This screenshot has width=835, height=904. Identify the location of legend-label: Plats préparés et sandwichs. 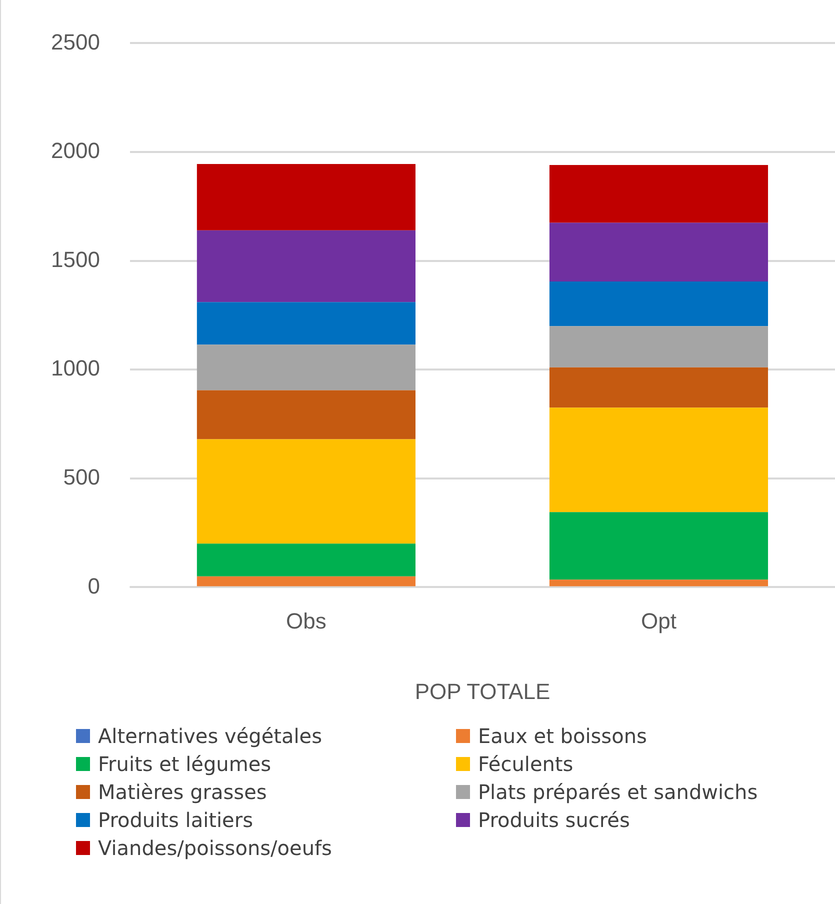
(618, 792).